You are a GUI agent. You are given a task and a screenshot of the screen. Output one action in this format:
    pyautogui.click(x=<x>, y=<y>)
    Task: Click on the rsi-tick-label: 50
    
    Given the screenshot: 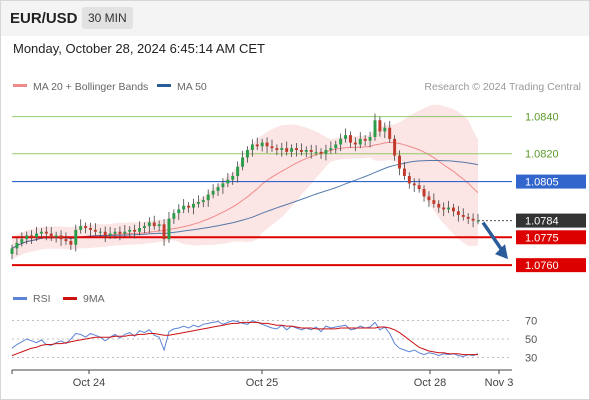 What is the action you would take?
    pyautogui.click(x=531, y=340)
    